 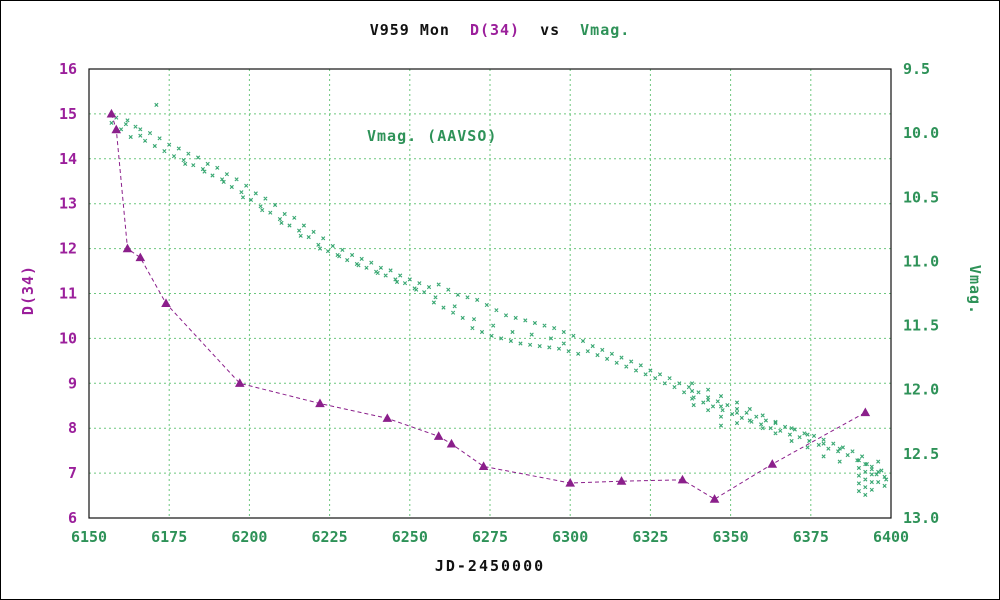 I want to click on x-tick-label: 6275, so click(x=490, y=537).